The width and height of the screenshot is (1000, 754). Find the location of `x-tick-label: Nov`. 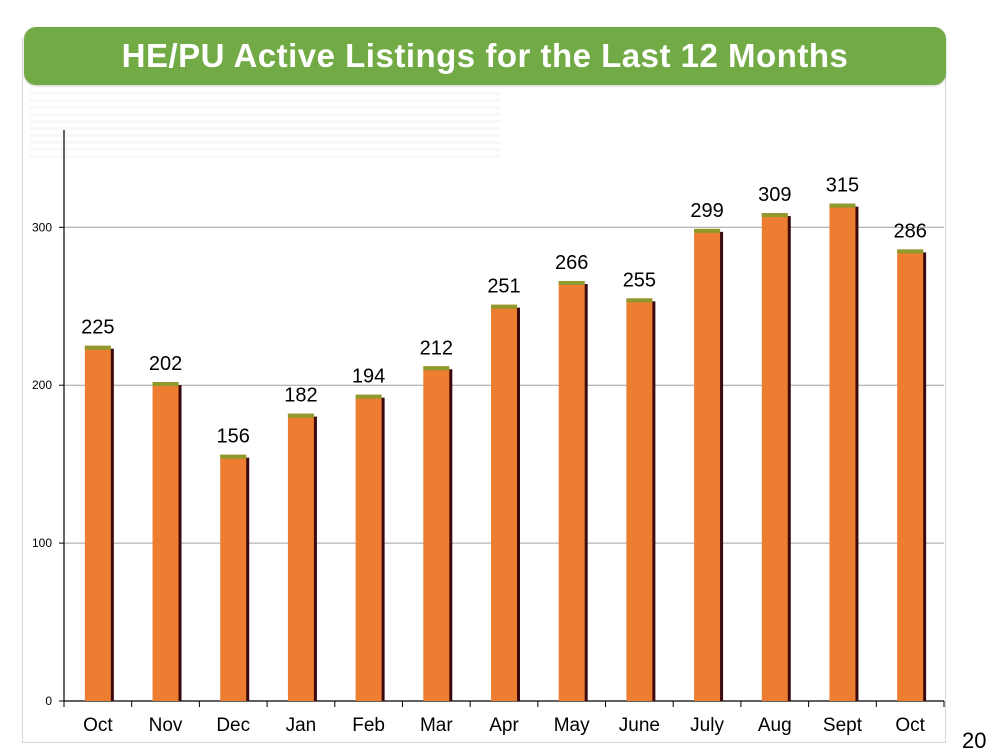

x-tick-label: Nov is located at coordinates (166, 725).